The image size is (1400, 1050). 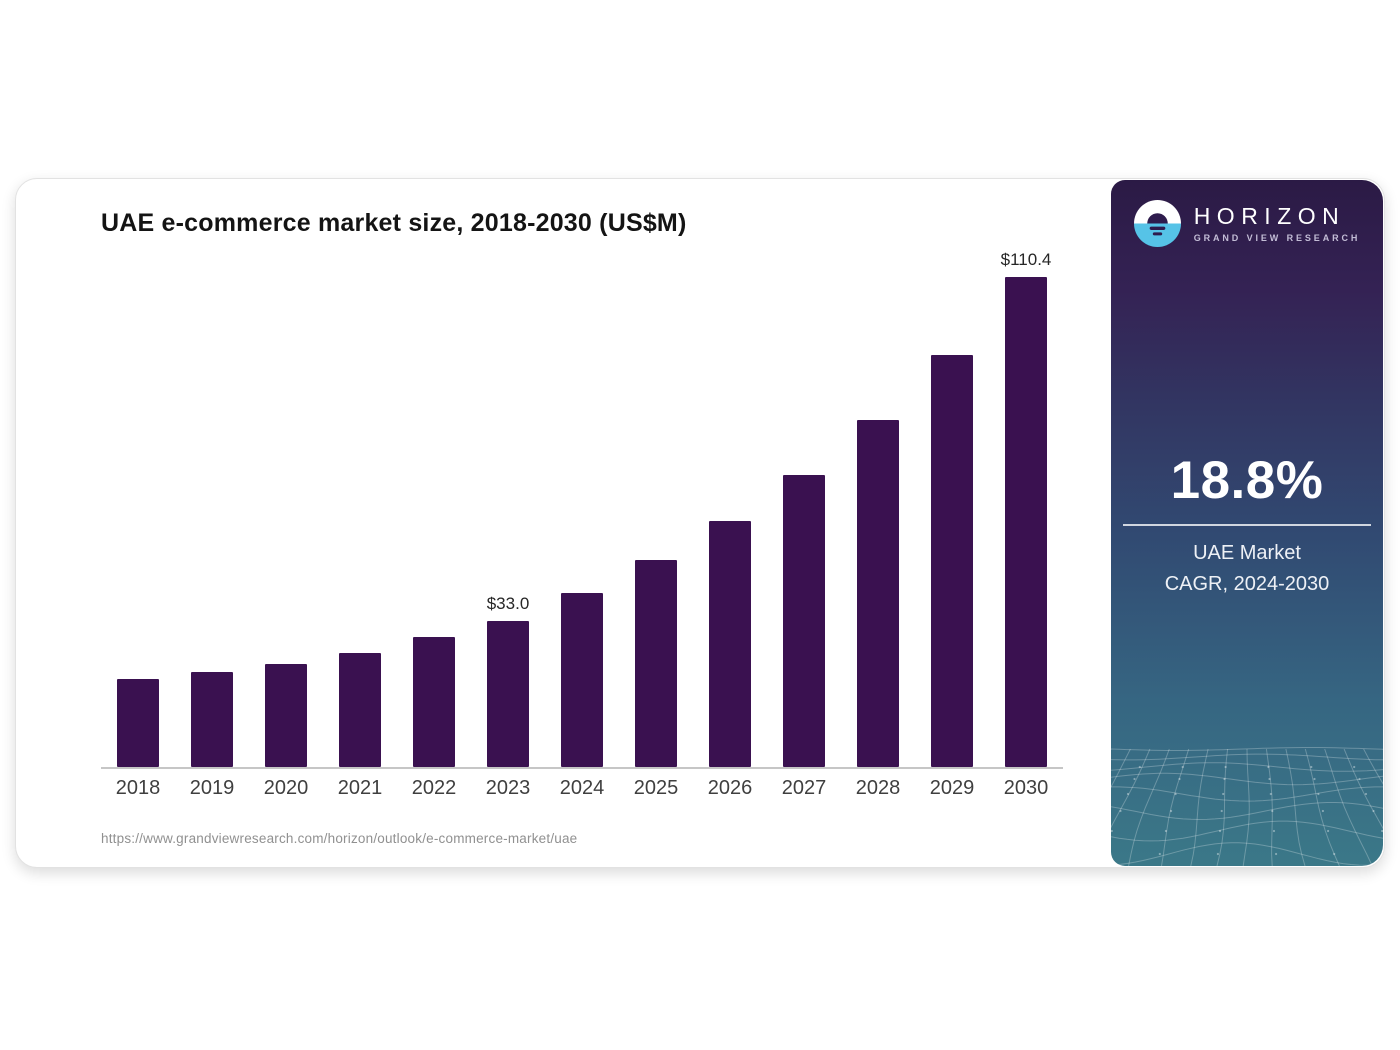 I want to click on bar-2029, so click(x=952, y=560).